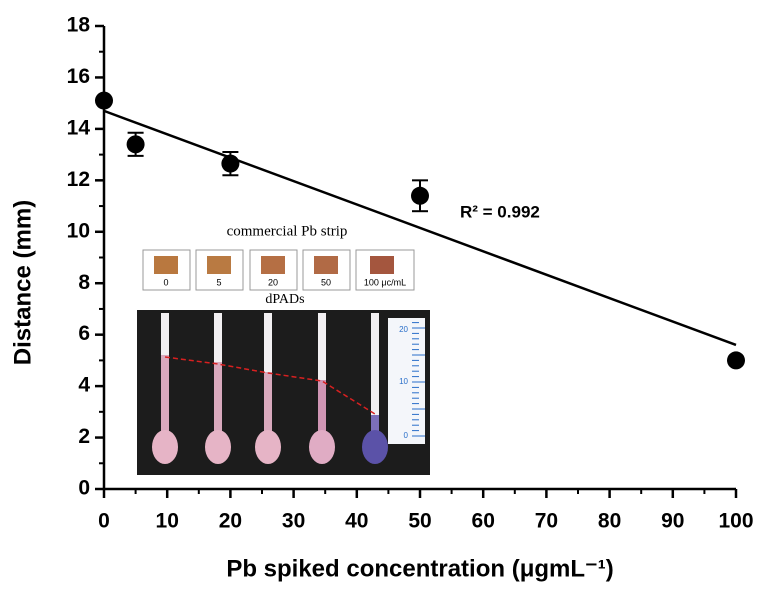 This screenshot has width=761, height=594. What do you see at coordinates (403, 381) in the screenshot?
I see `ruler-label: 10` at bounding box center [403, 381].